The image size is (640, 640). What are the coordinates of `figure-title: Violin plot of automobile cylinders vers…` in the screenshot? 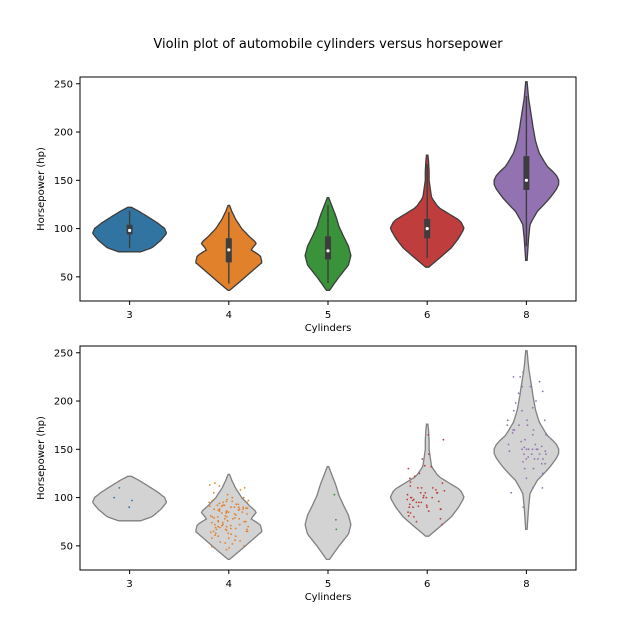 It's located at (328, 44).